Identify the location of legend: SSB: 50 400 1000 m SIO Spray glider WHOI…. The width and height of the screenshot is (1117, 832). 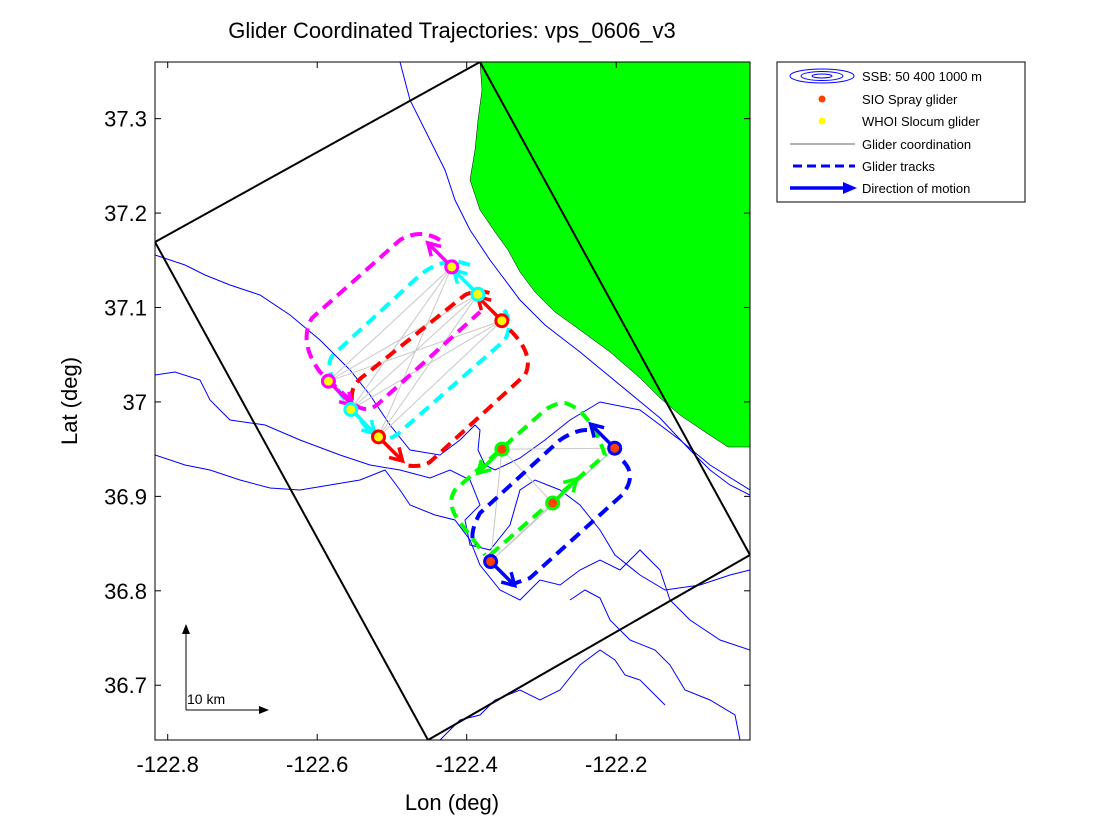
(901, 132).